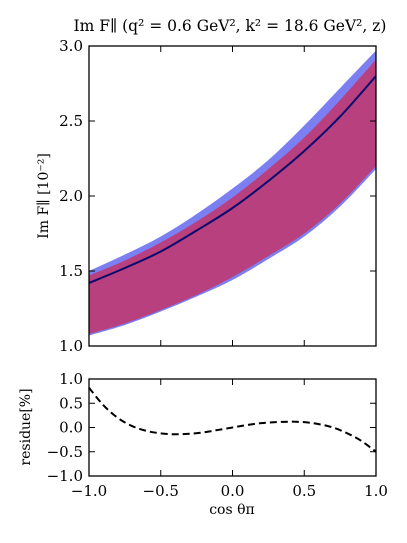 This screenshot has width=407, height=543. I want to click on residue-y-tick-label: −1.0, so click(65, 476).